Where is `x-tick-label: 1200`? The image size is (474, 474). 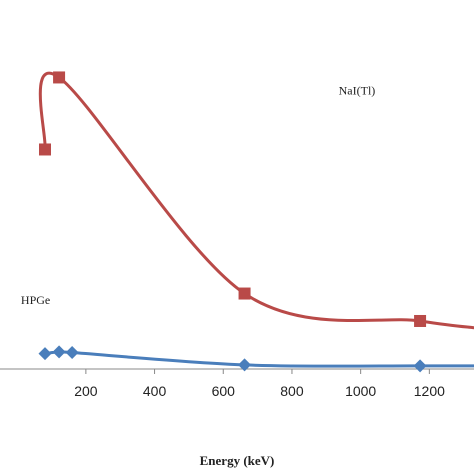
x-tick-label: 1200 is located at coordinates (429, 391).